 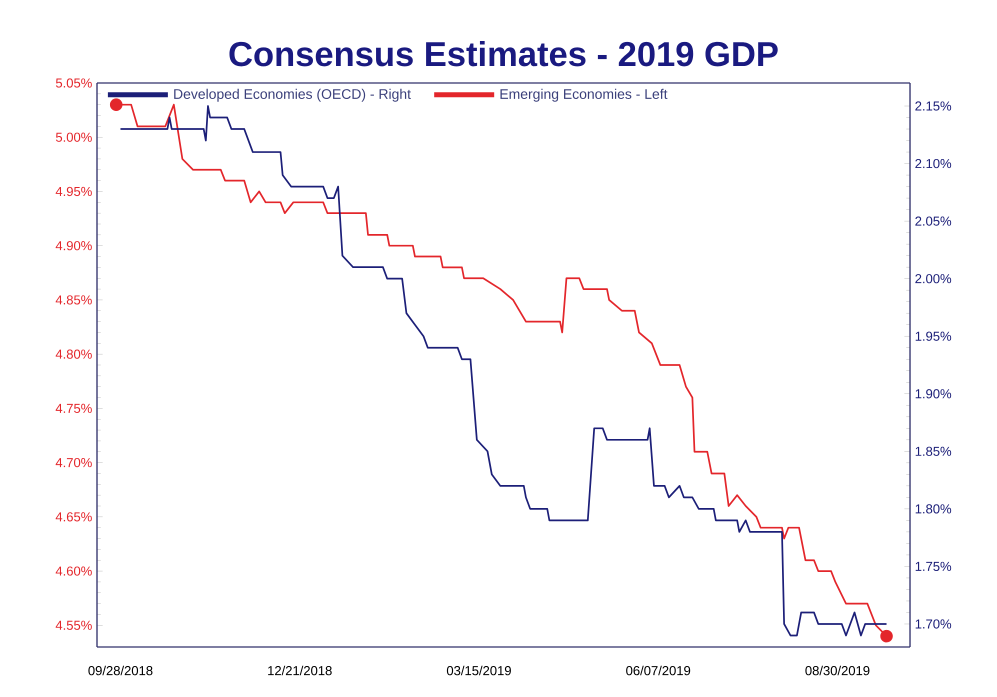 What do you see at coordinates (933, 279) in the screenshot?
I see `y2-tick-label: 2.00%` at bounding box center [933, 279].